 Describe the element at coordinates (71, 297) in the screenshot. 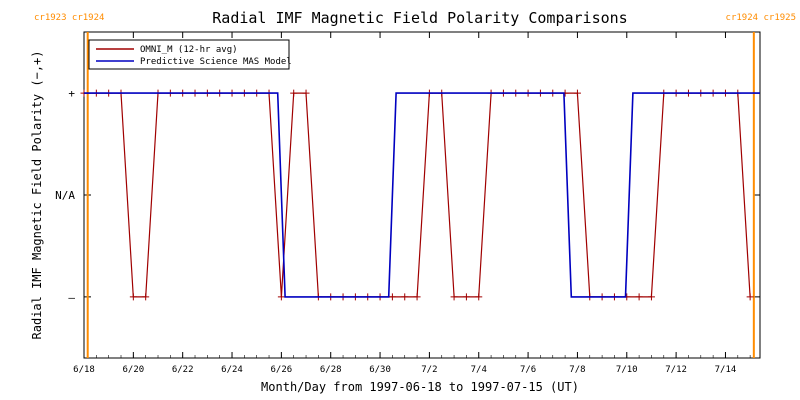

I see `y-tick-label: –` at that location.